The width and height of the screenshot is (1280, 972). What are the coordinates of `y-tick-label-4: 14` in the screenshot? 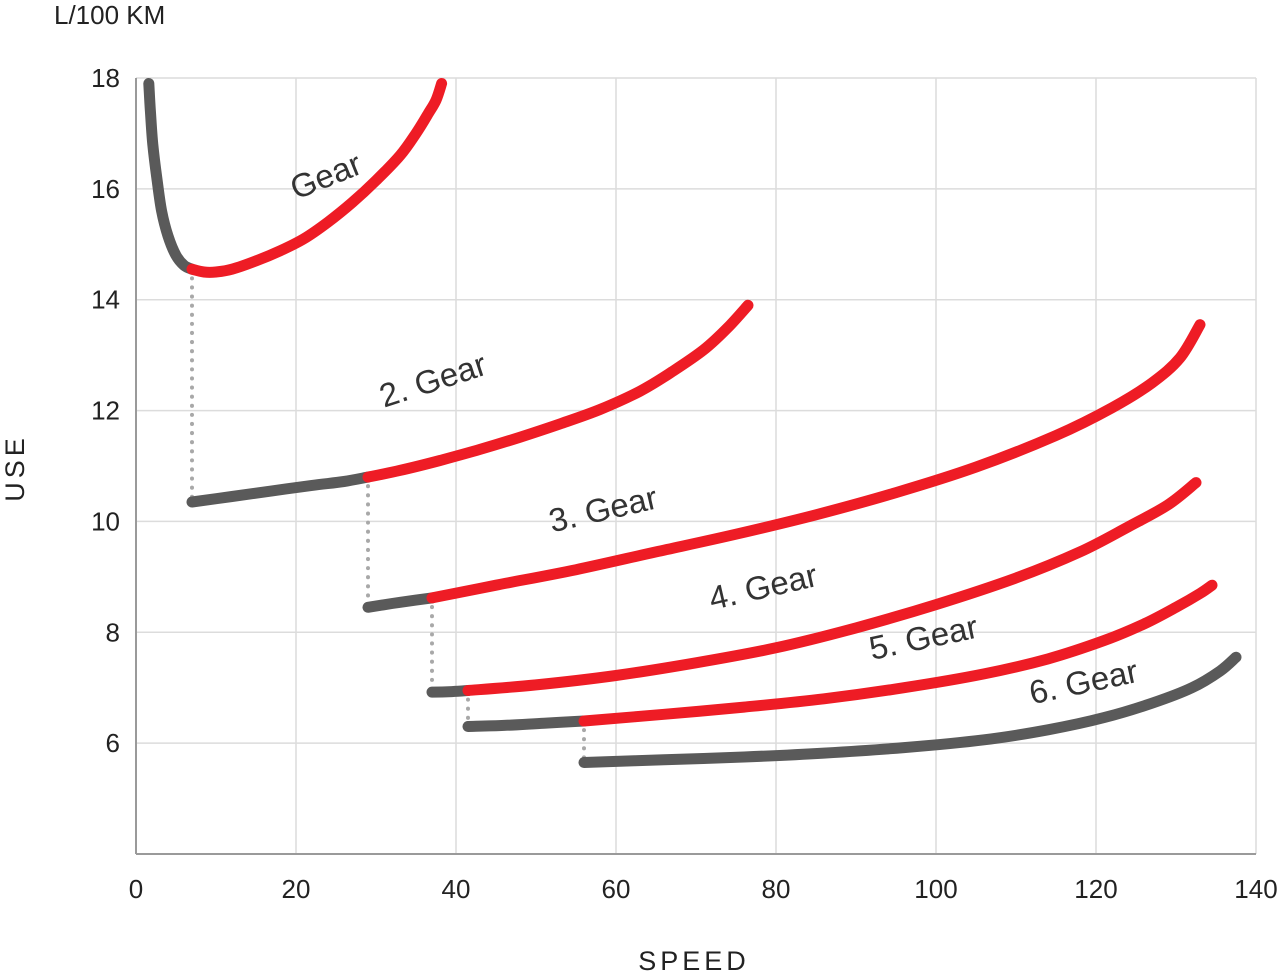 It's located at (105, 300).